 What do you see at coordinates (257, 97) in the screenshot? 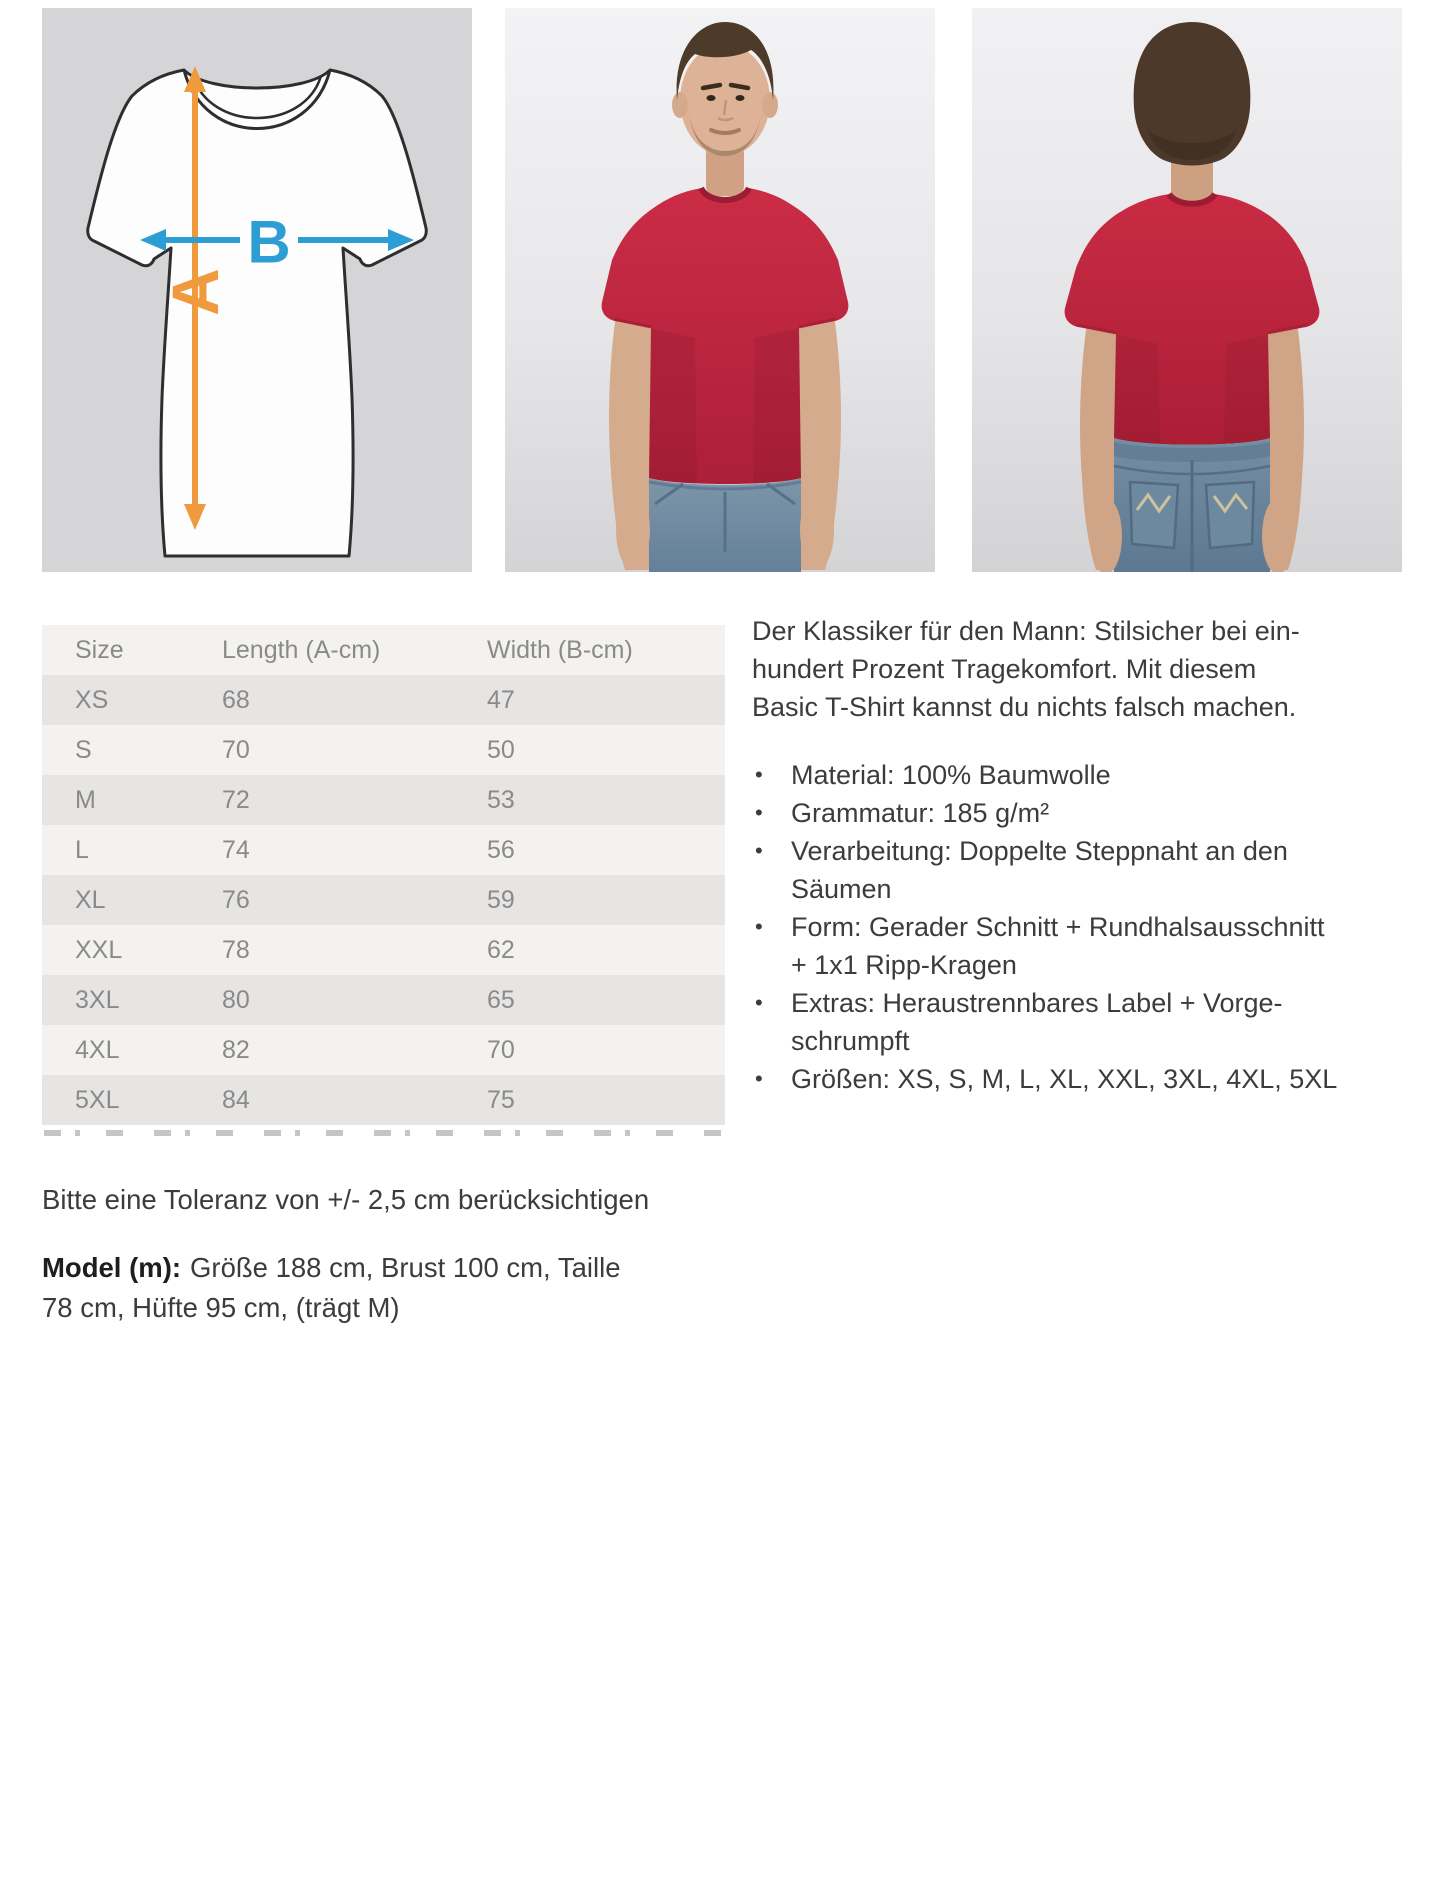
I see `collar-inner-line` at bounding box center [257, 97].